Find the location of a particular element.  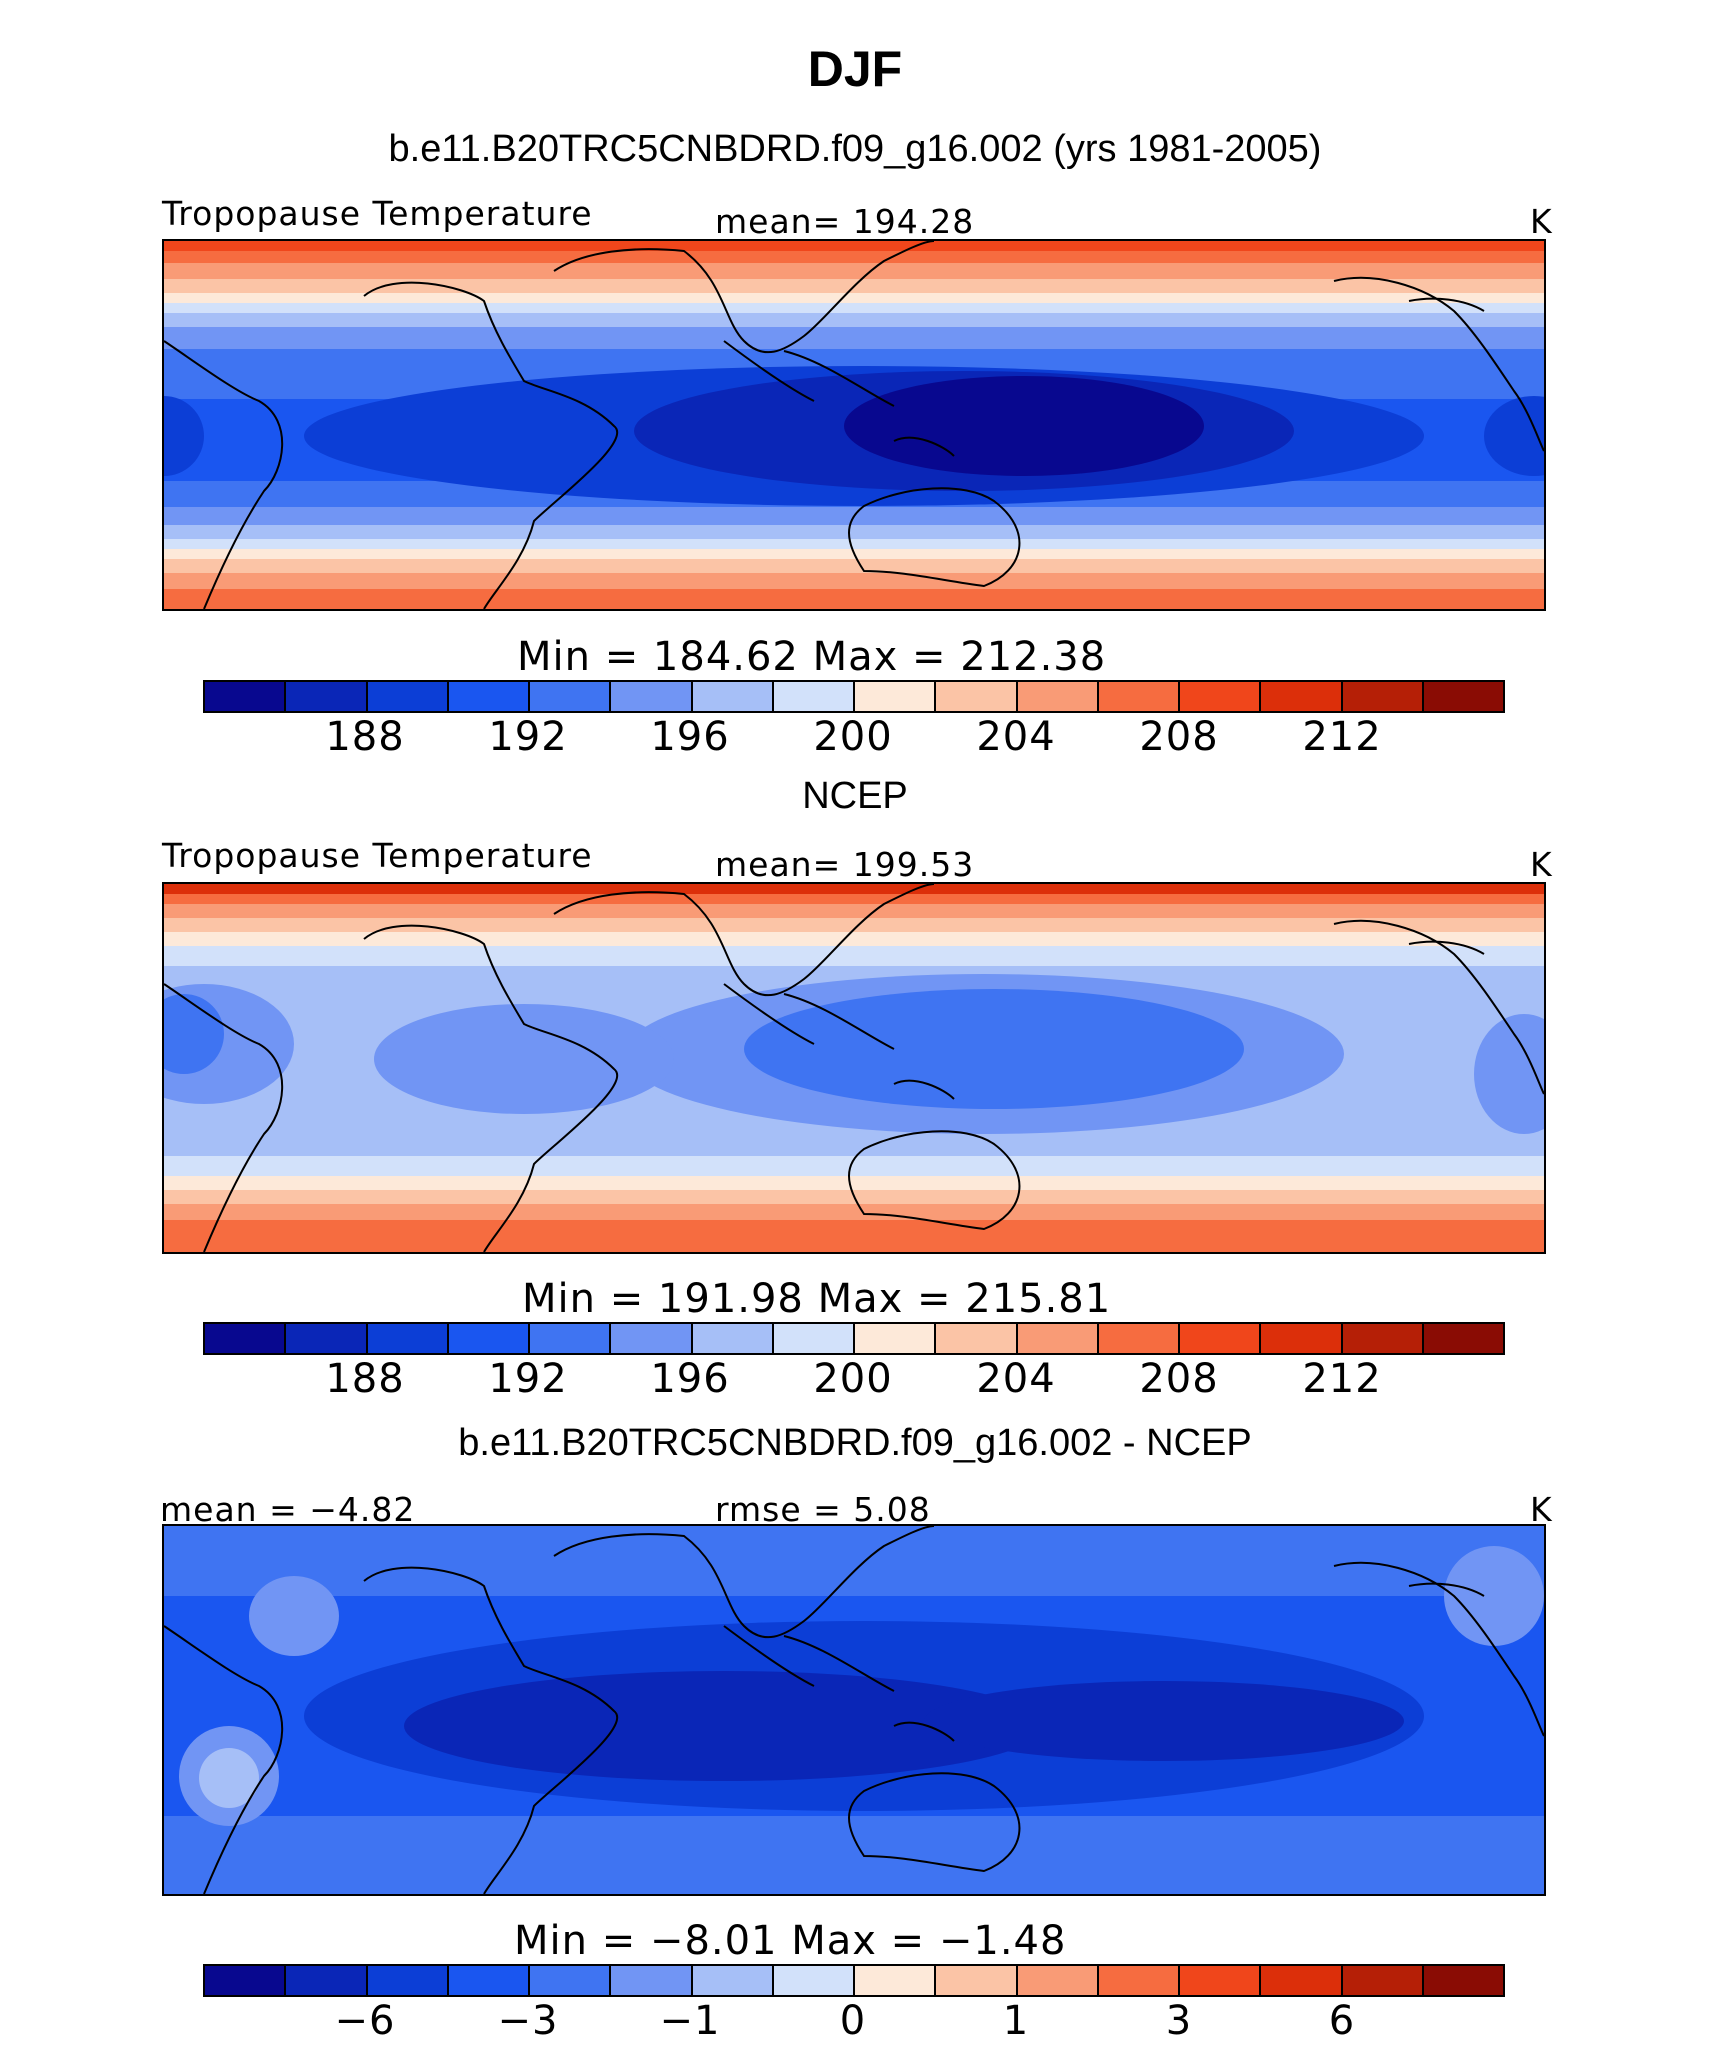

panel3-subtitle: b.e11.B20TRC5CNBDRD.f09_g16.002 - NCEP is located at coordinates (855, 1443).